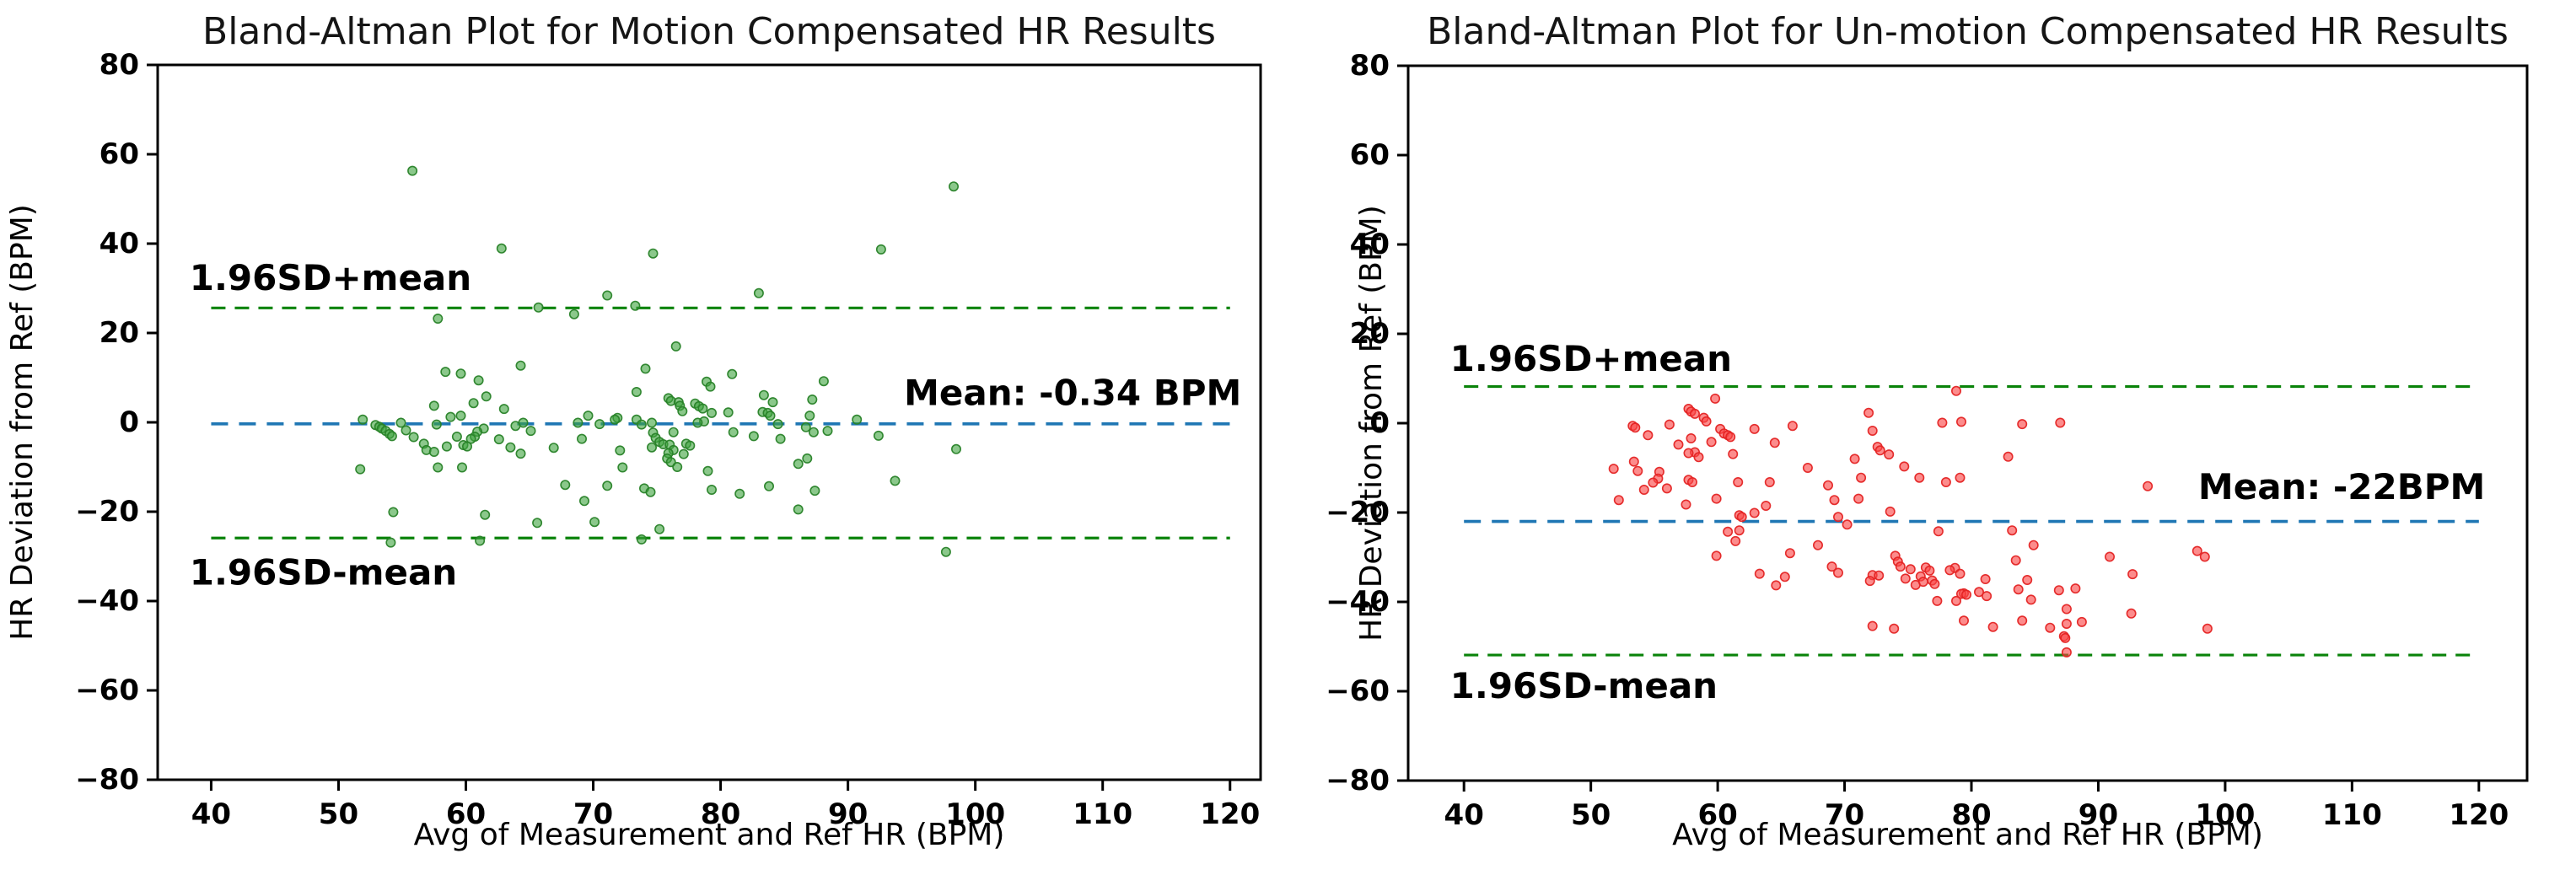  What do you see at coordinates (2479, 815) in the screenshot?
I see `x-tick-label: 120` at bounding box center [2479, 815].